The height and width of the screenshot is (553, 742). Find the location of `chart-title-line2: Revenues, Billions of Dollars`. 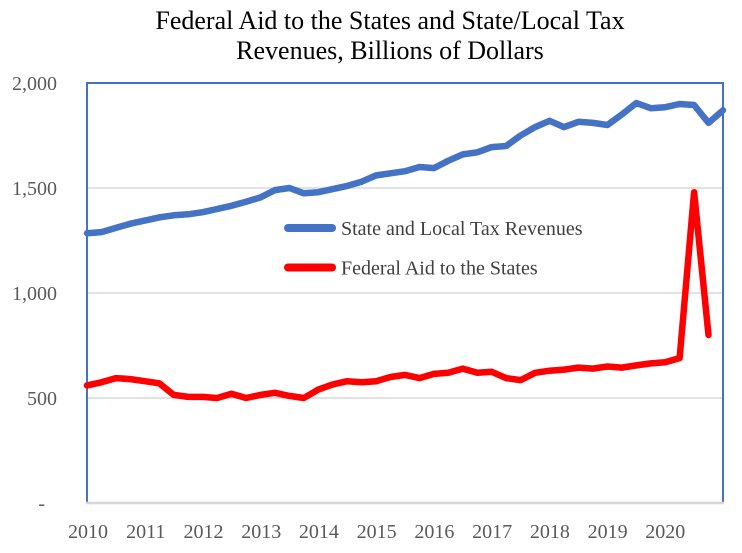

chart-title-line2: Revenues, Billions of Dollars is located at coordinates (390, 50).